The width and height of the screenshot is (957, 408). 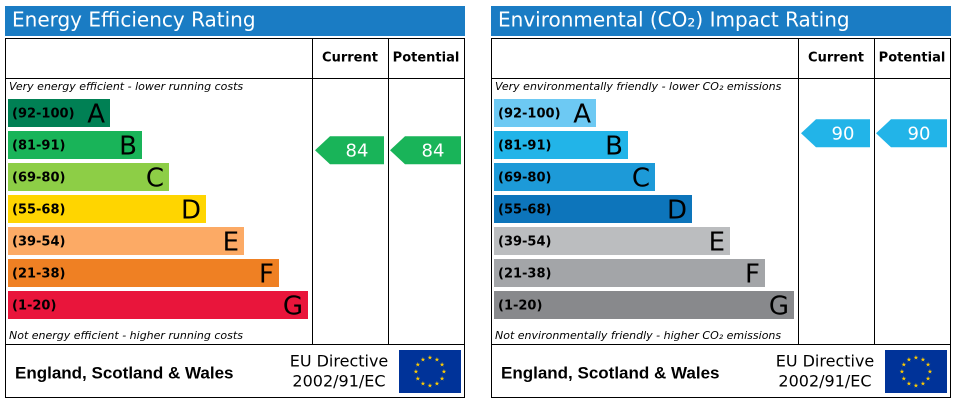 I want to click on panel-title: Environmental (CO₂) Impact Rating, so click(x=674, y=20).